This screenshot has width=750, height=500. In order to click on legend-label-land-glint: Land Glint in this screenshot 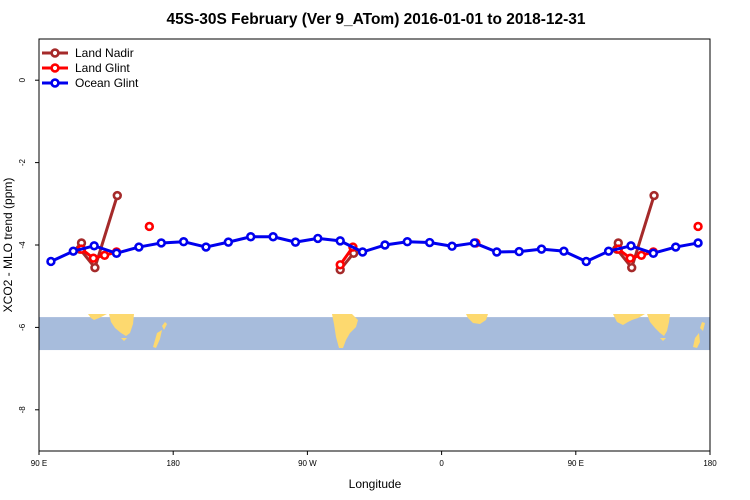, I will do `click(102, 68)`.